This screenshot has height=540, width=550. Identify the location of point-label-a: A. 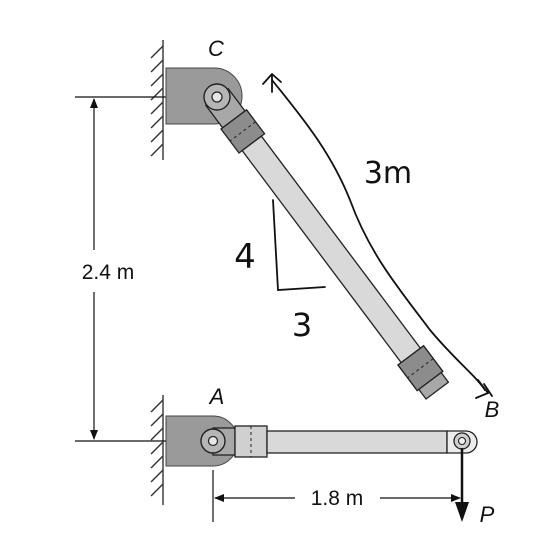
(216, 396).